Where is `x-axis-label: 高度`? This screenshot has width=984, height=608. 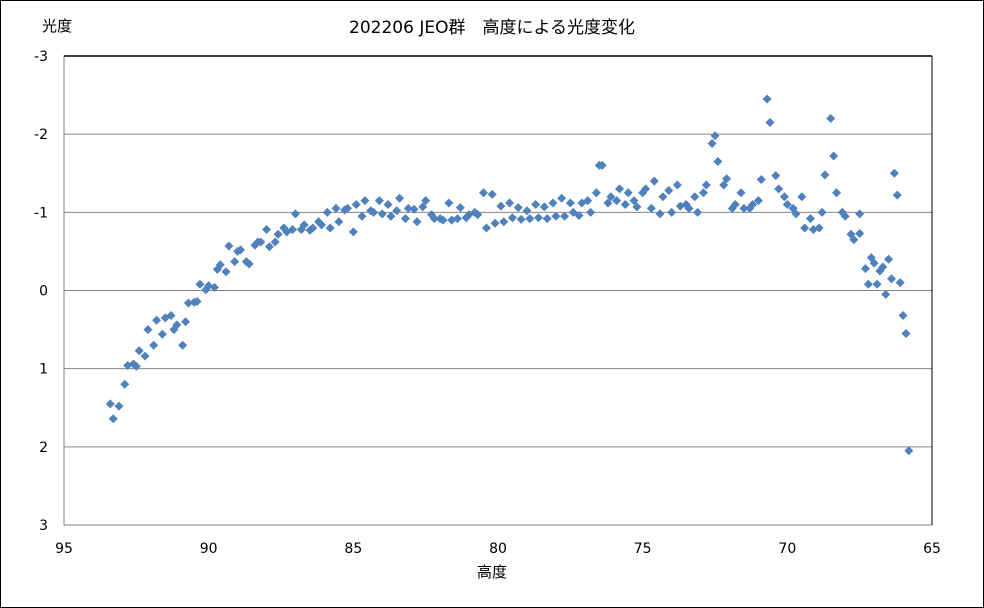 x-axis-label: 高度 is located at coordinates (491, 572).